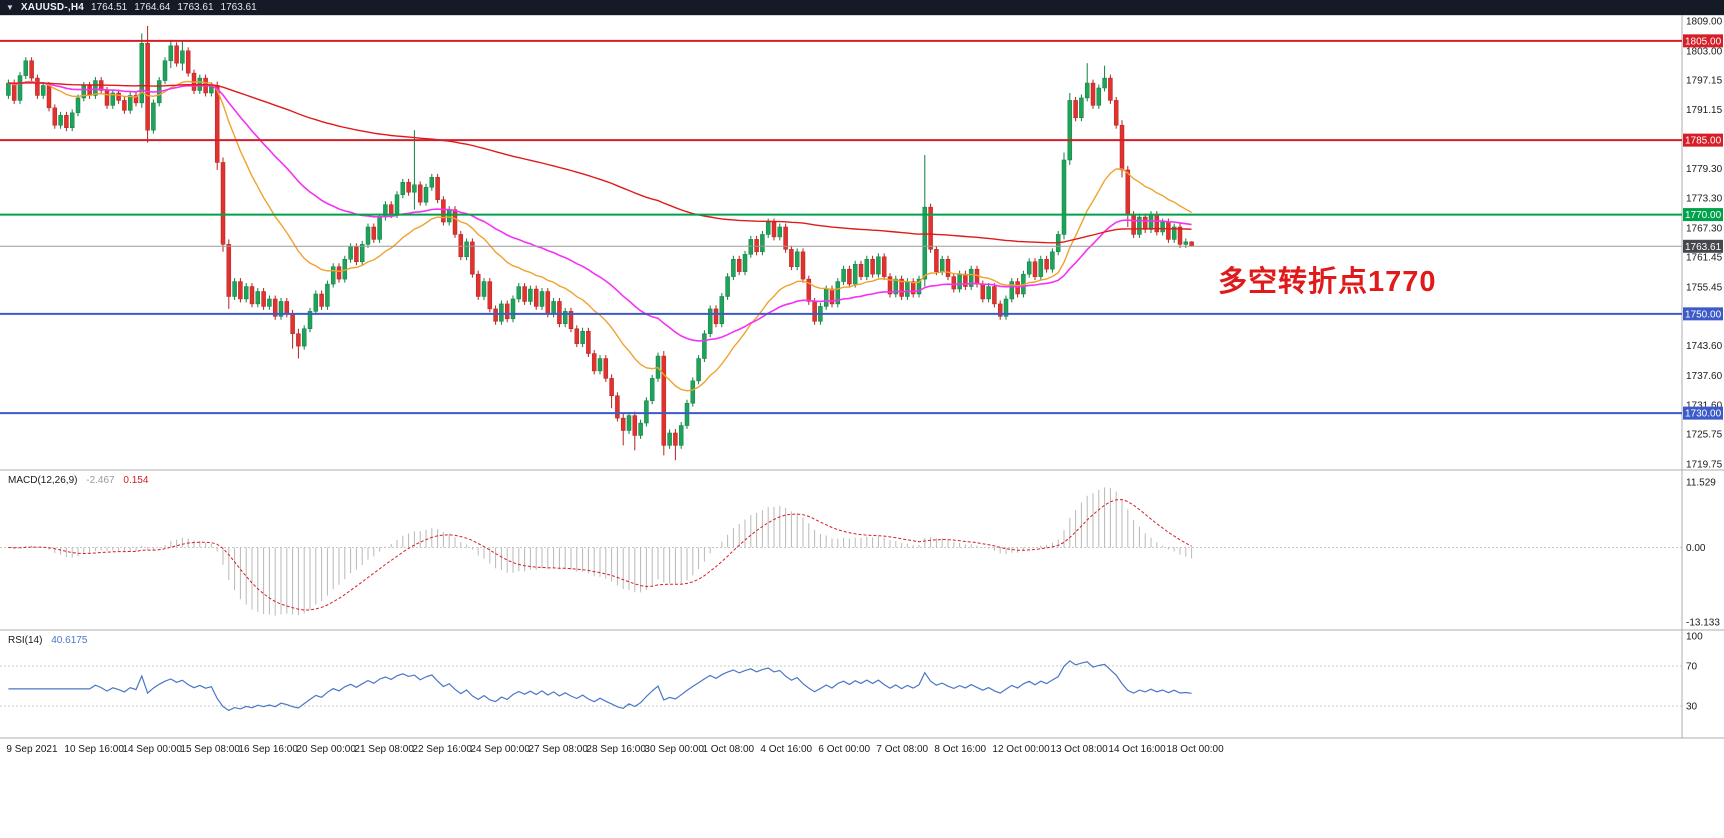 This screenshot has height=838, width=1724. What do you see at coordinates (558, 749) in the screenshot?
I see `time-axis-label: 27 Sep 08:00` at bounding box center [558, 749].